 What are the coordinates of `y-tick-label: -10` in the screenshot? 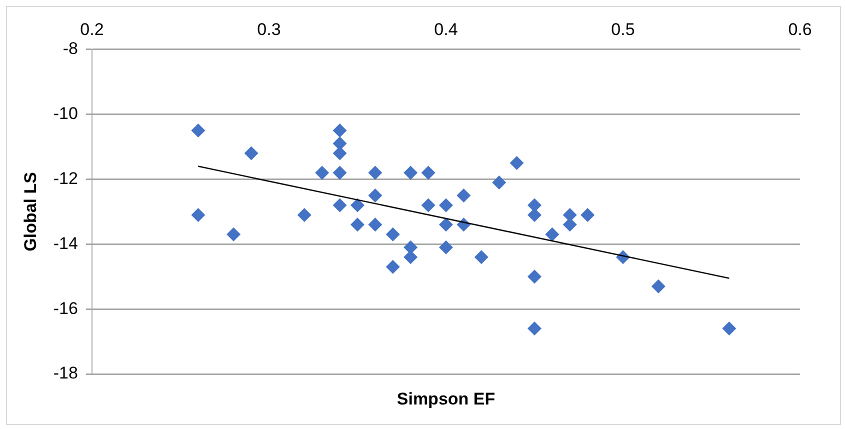 It's located at (65, 114).